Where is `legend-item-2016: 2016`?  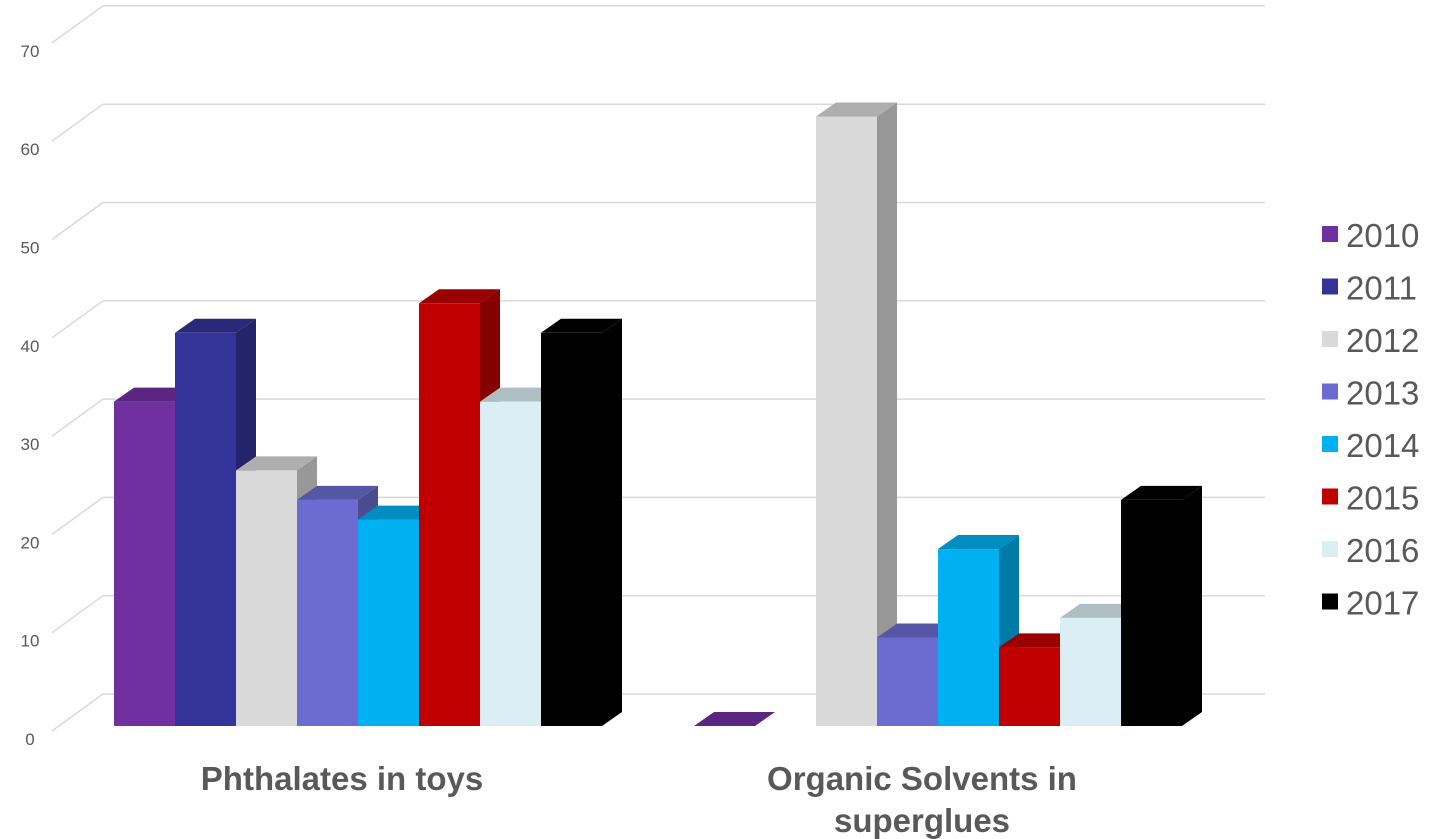
legend-item-2016: 2016 is located at coordinates (1370, 550).